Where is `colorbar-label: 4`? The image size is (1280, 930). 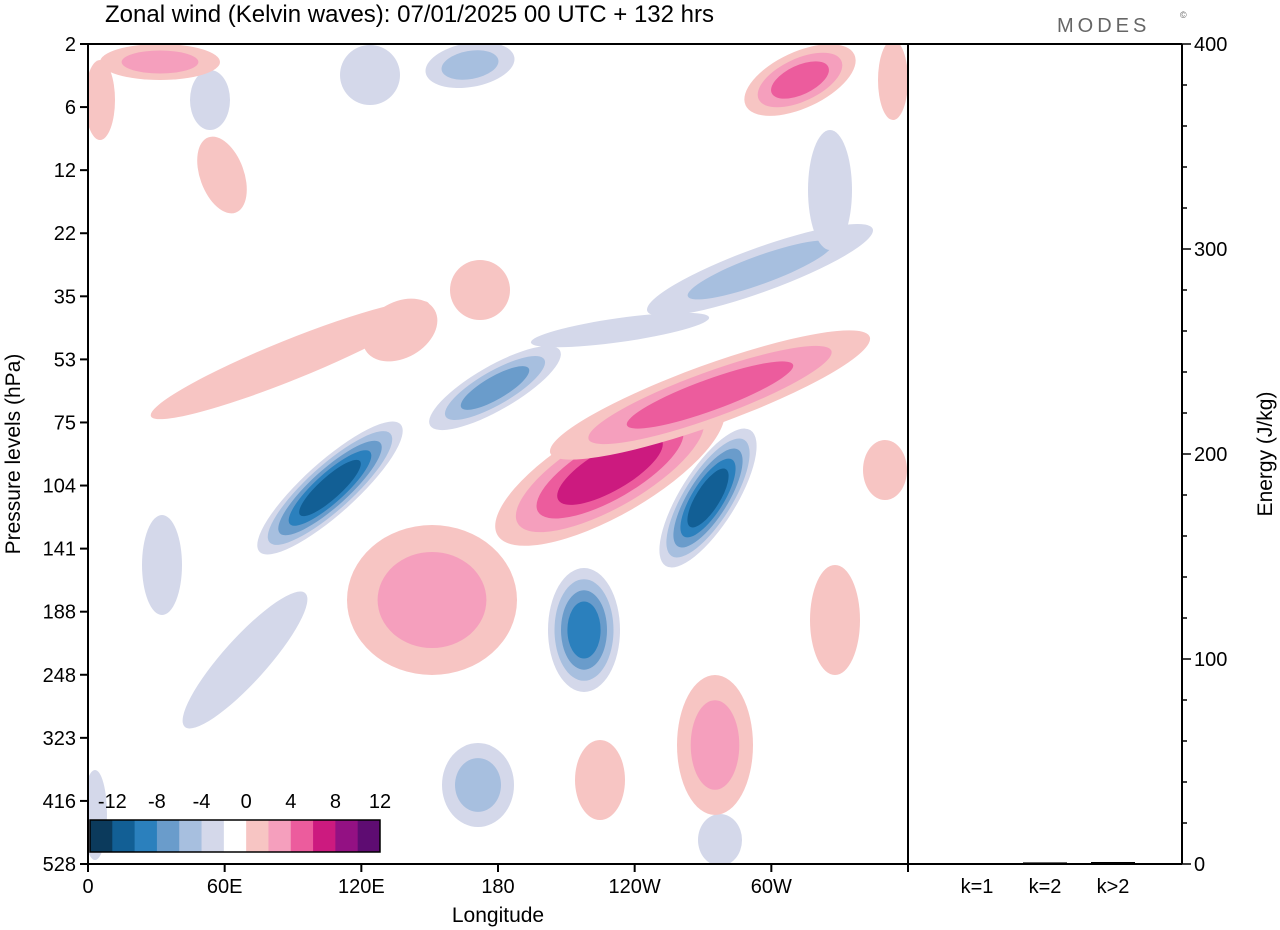
colorbar-label: 4 is located at coordinates (290, 802).